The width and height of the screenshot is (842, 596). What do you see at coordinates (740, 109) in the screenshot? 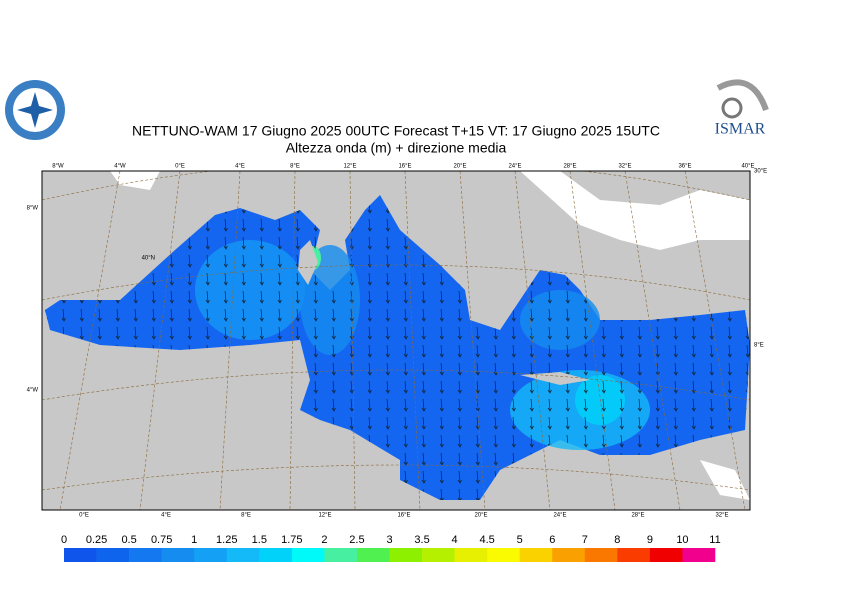
I see `right-logo: ISMAR` at bounding box center [740, 109].